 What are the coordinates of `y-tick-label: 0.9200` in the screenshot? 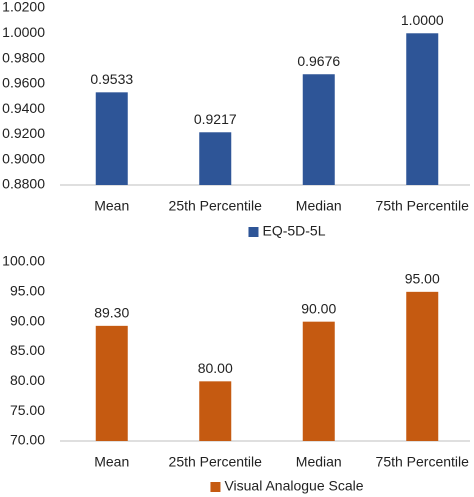 It's located at (23, 133).